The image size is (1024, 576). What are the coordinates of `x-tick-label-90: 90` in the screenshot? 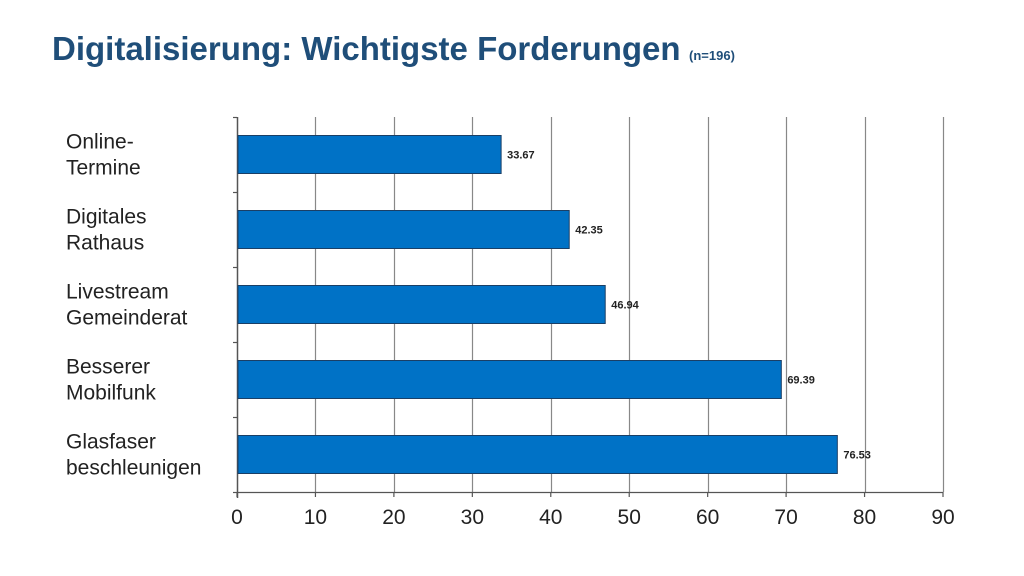 It's located at (942, 517).